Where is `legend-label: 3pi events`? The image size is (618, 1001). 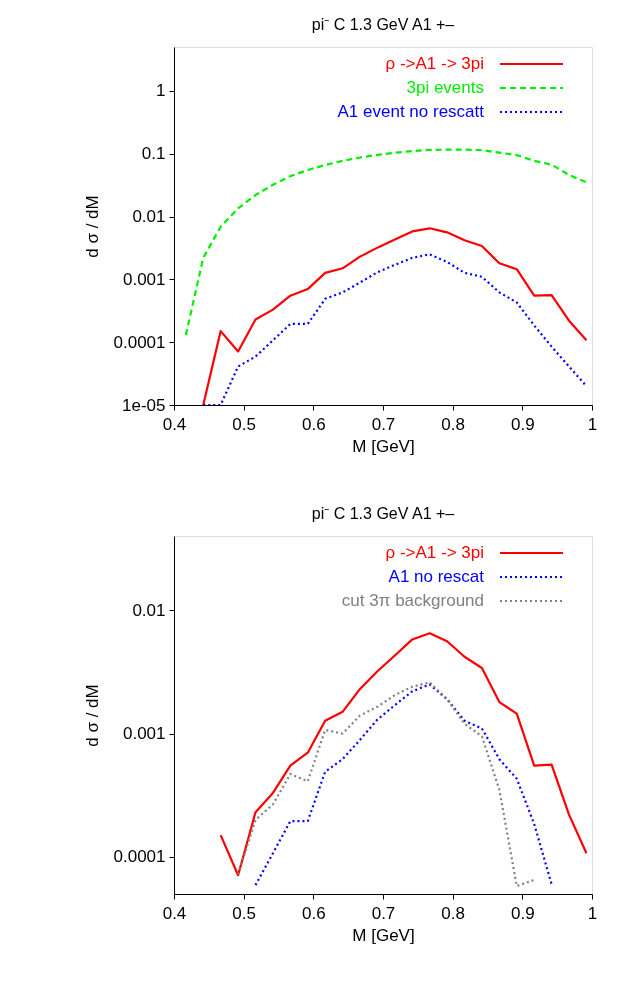 legend-label: 3pi events is located at coordinates (445, 87).